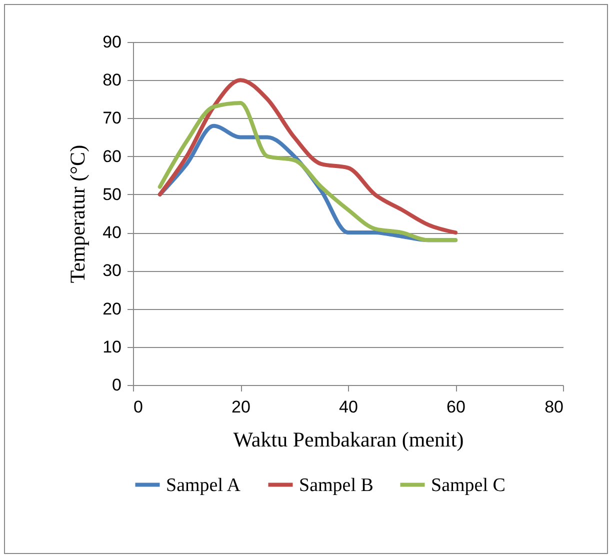 The height and width of the screenshot is (560, 614). Describe the element at coordinates (112, 346) in the screenshot. I see `y-tick-label: 10` at that location.